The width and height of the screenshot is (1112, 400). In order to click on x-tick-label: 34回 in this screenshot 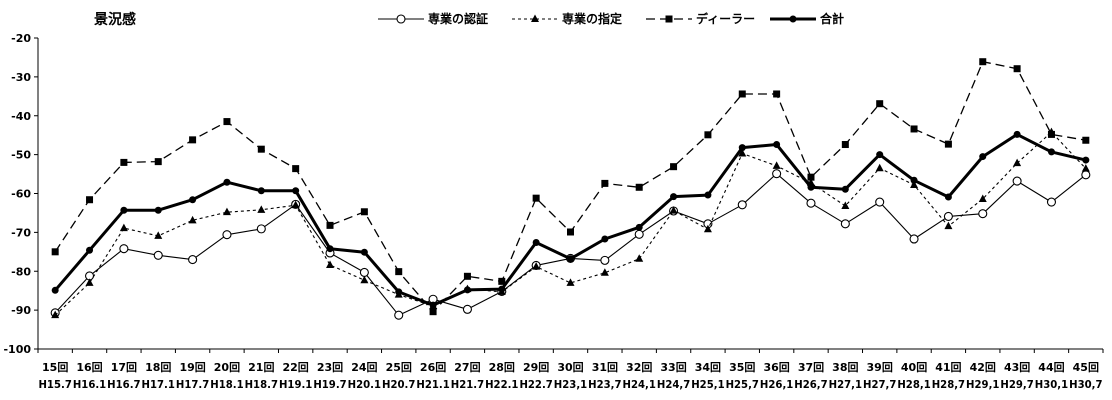, I will do `click(708, 367)`.